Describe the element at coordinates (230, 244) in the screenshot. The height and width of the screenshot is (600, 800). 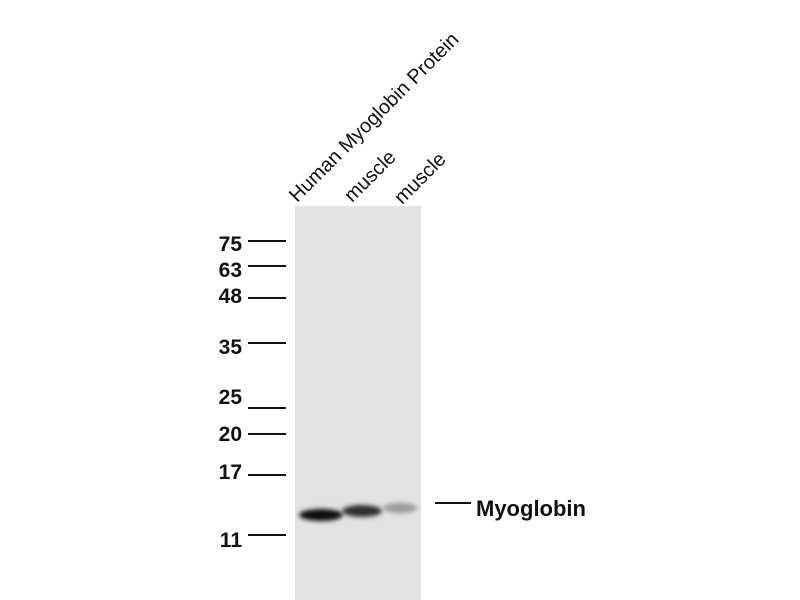
I see `marker-75: 75` at that location.